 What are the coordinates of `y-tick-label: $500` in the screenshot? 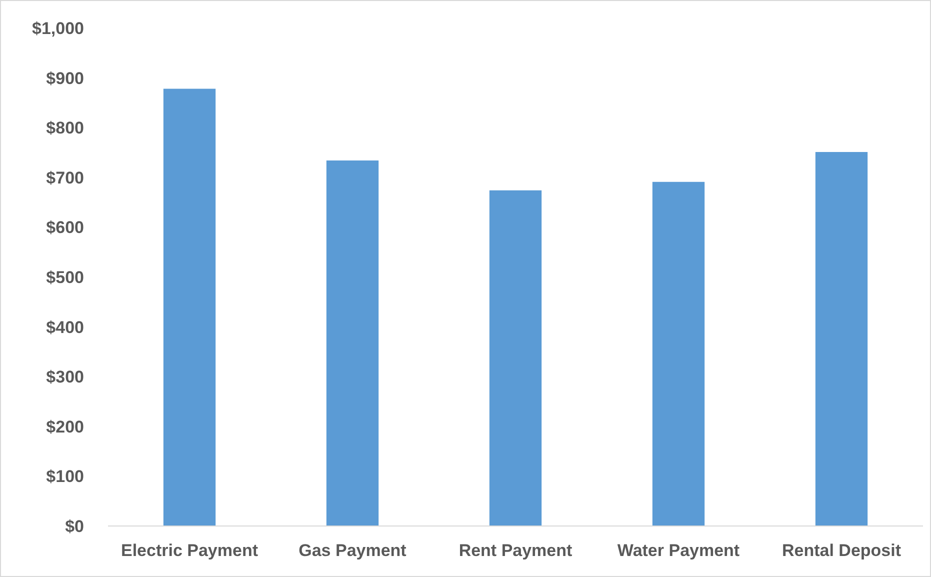 It's located at (65, 277).